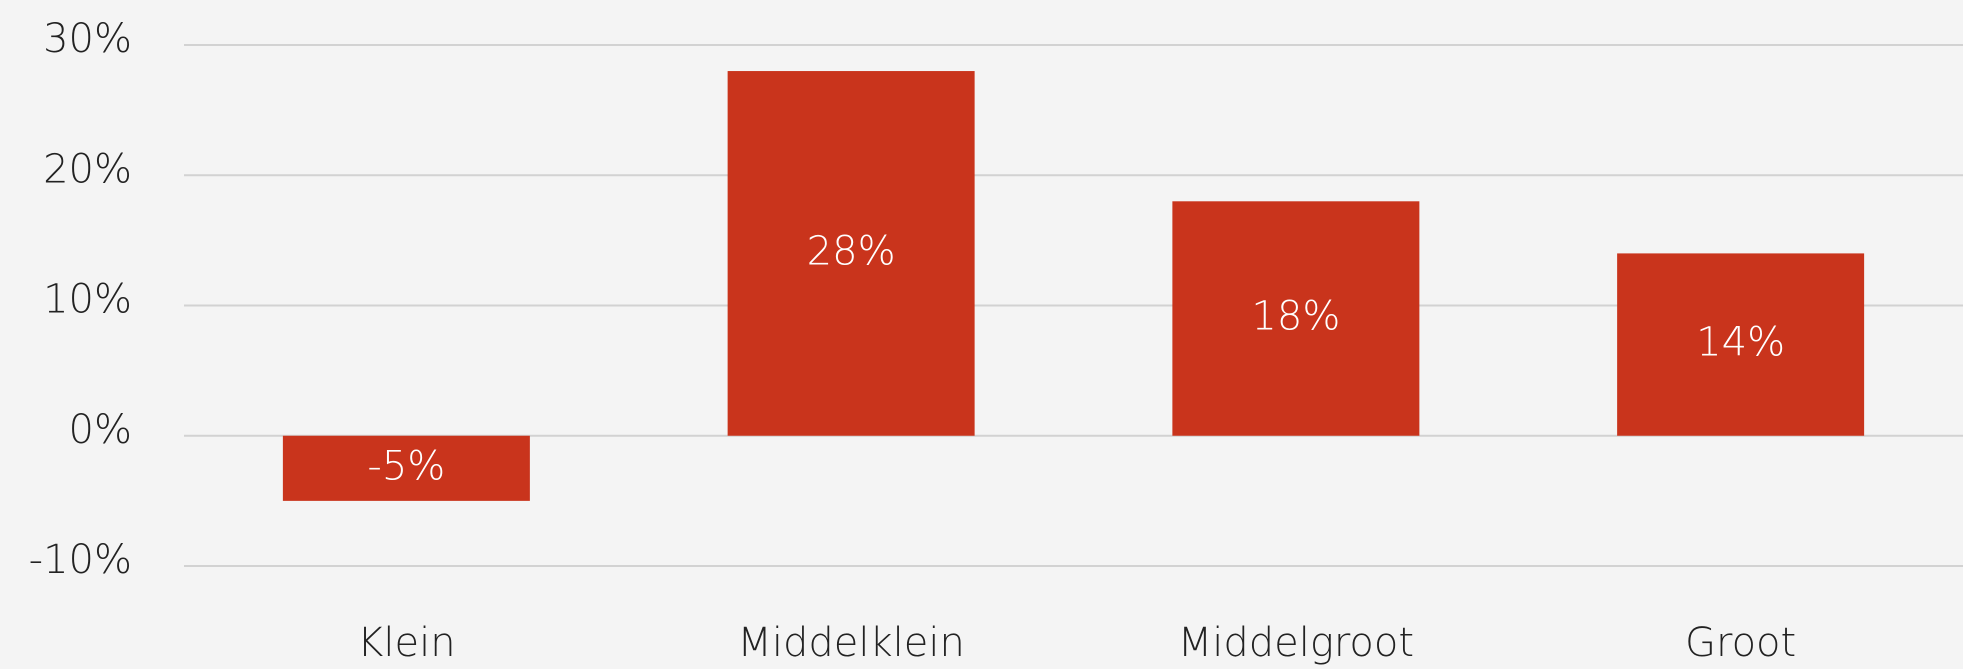 This screenshot has height=669, width=1963. I want to click on value-label: 18%, so click(1295, 317).